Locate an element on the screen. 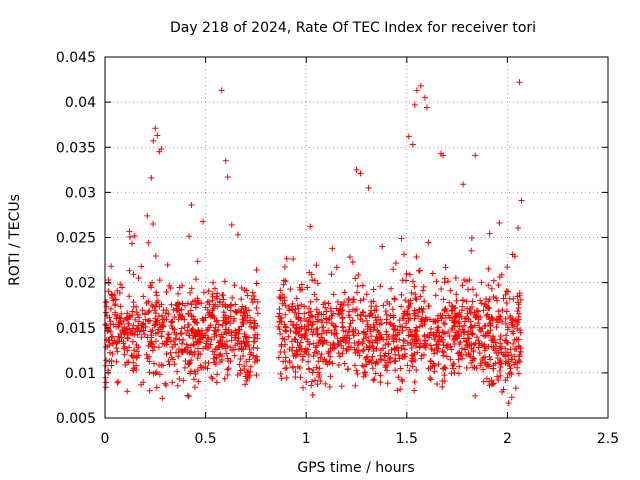 The height and width of the screenshot is (480, 640). x-axis-label: GPS time / hours is located at coordinates (355, 468).